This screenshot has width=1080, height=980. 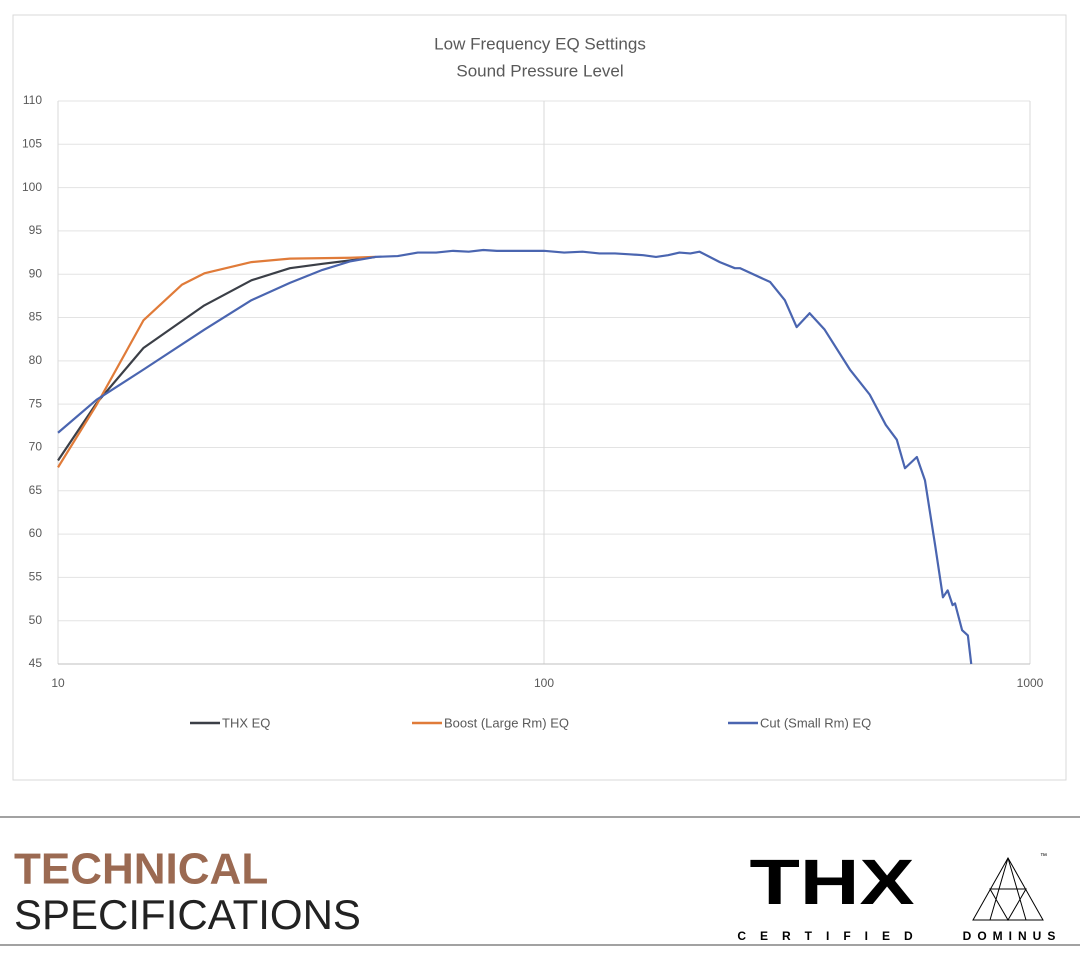 I want to click on y-tick-label: 90, so click(x=36, y=273).